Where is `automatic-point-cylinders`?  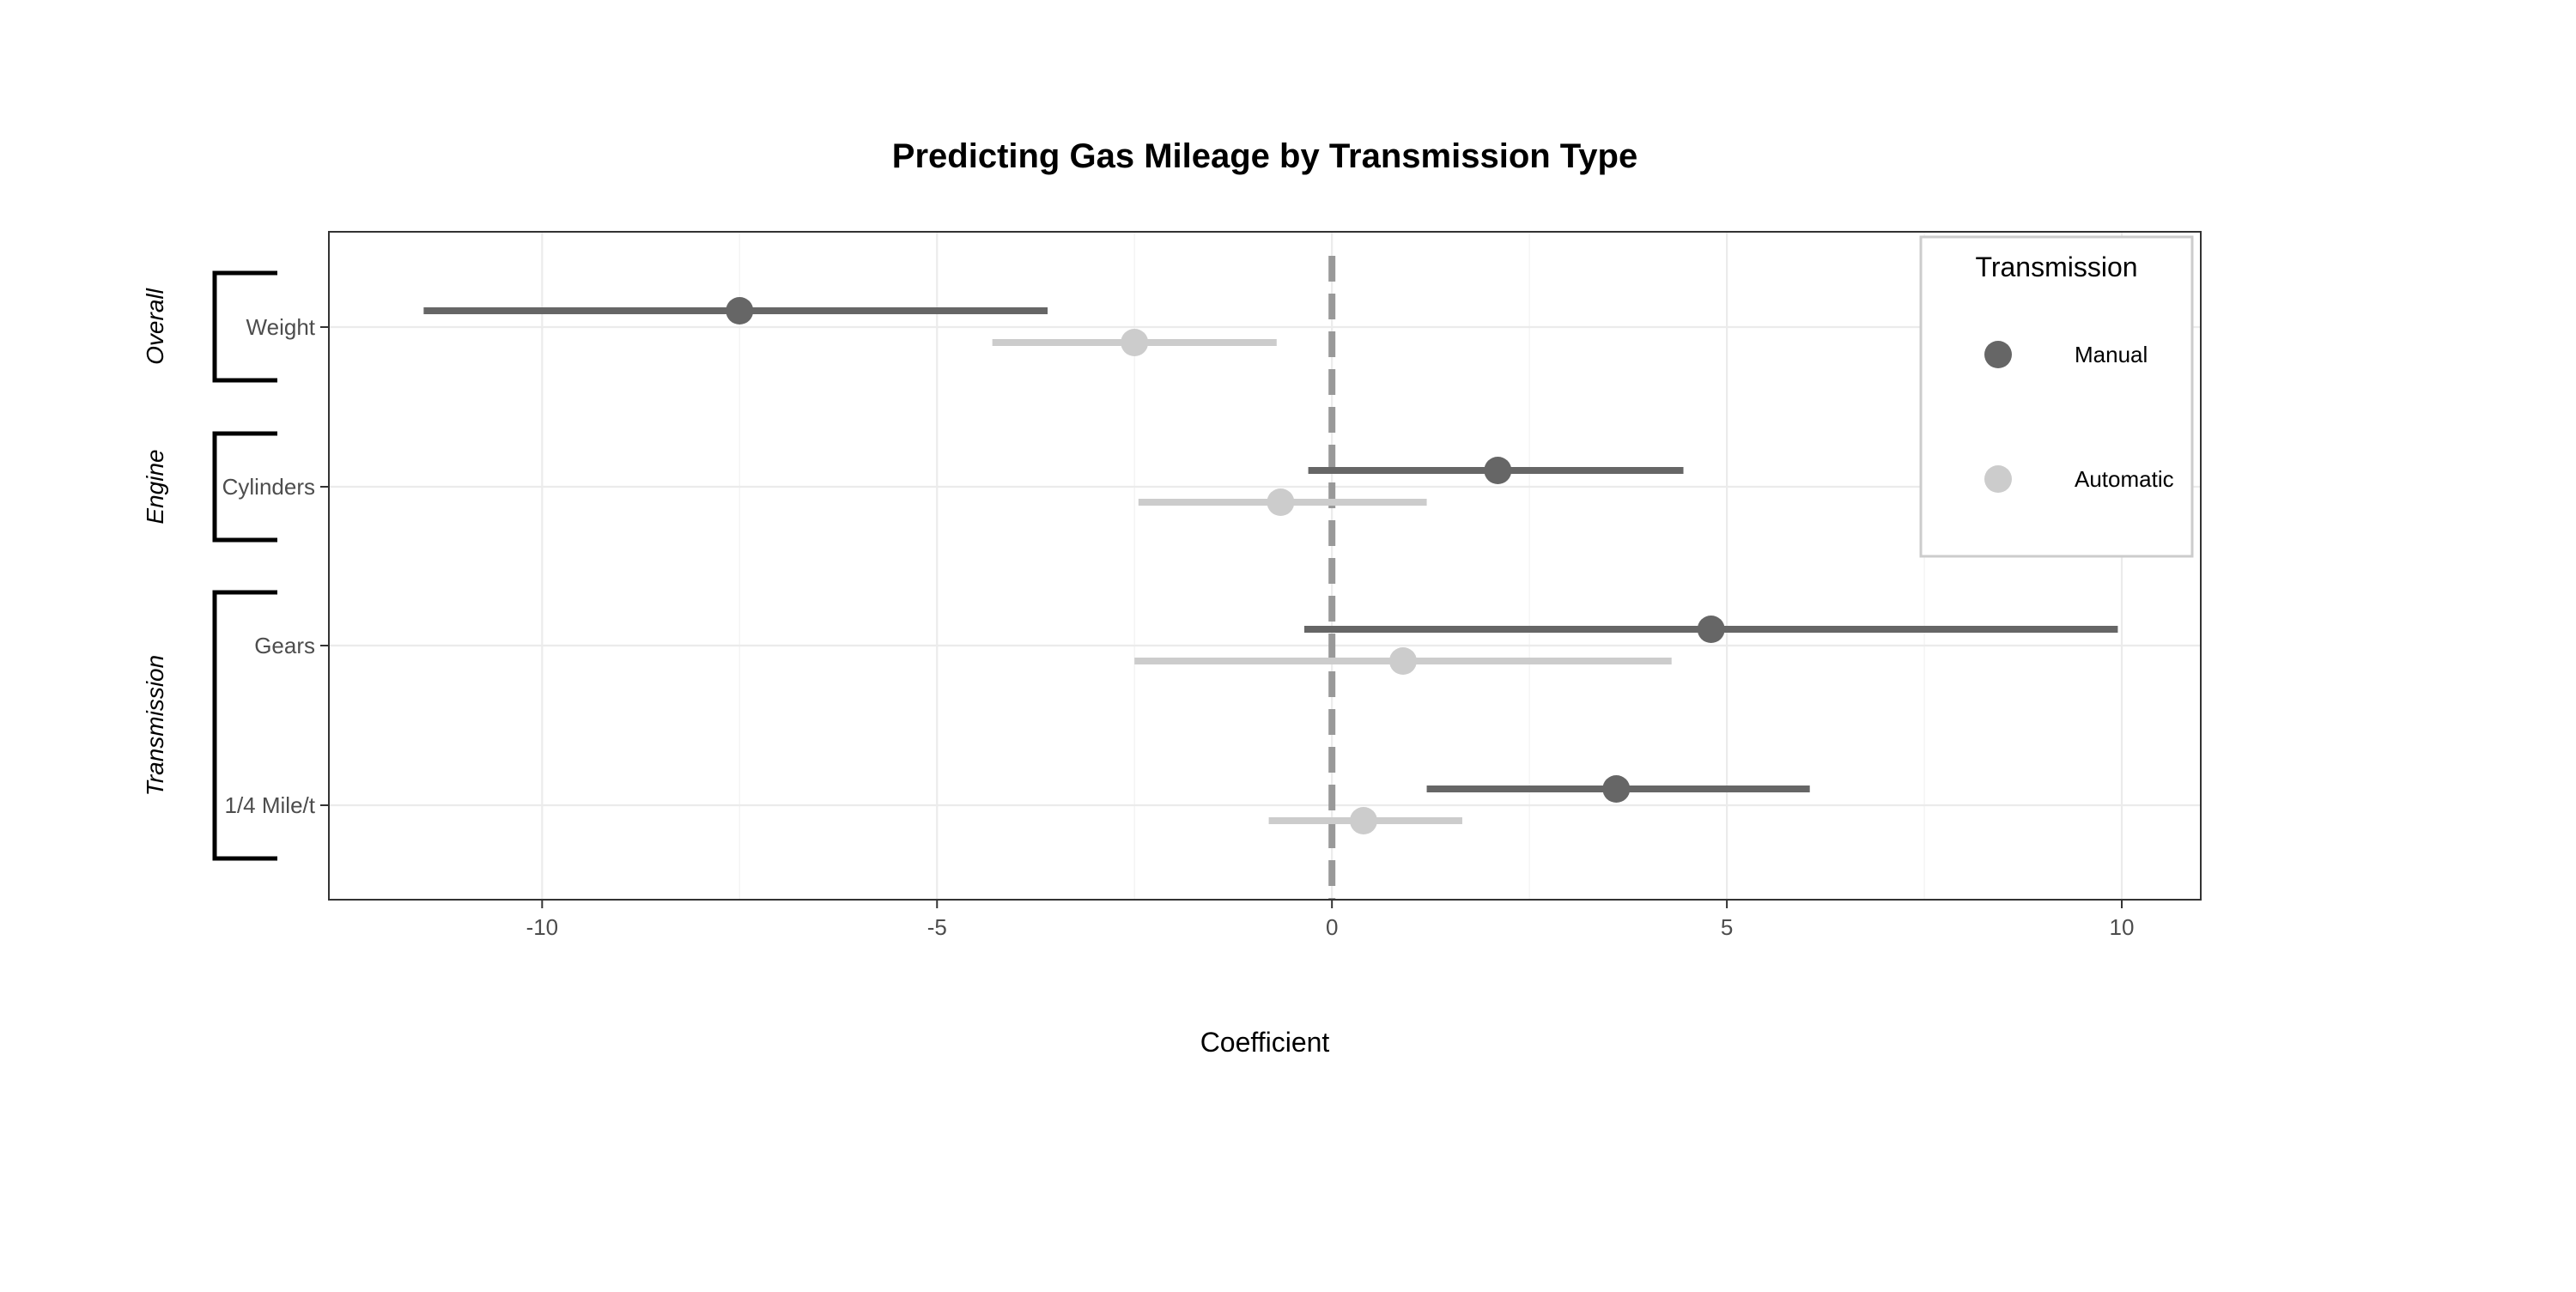 automatic-point-cylinders is located at coordinates (1281, 502).